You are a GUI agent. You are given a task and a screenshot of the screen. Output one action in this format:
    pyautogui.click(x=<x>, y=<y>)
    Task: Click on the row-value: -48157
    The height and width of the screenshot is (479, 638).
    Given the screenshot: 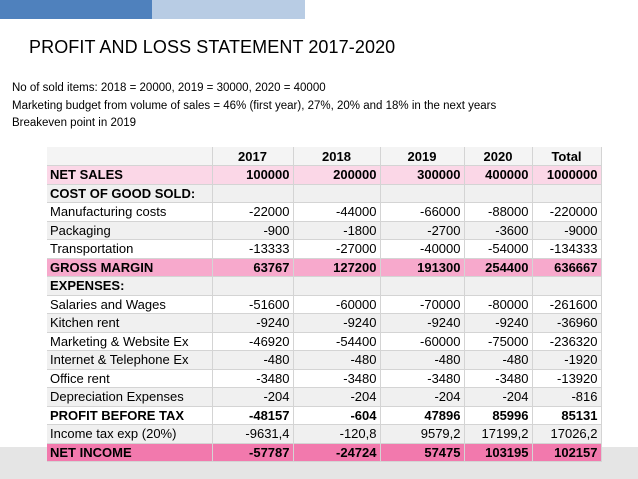 What is the action you would take?
    pyautogui.click(x=253, y=415)
    